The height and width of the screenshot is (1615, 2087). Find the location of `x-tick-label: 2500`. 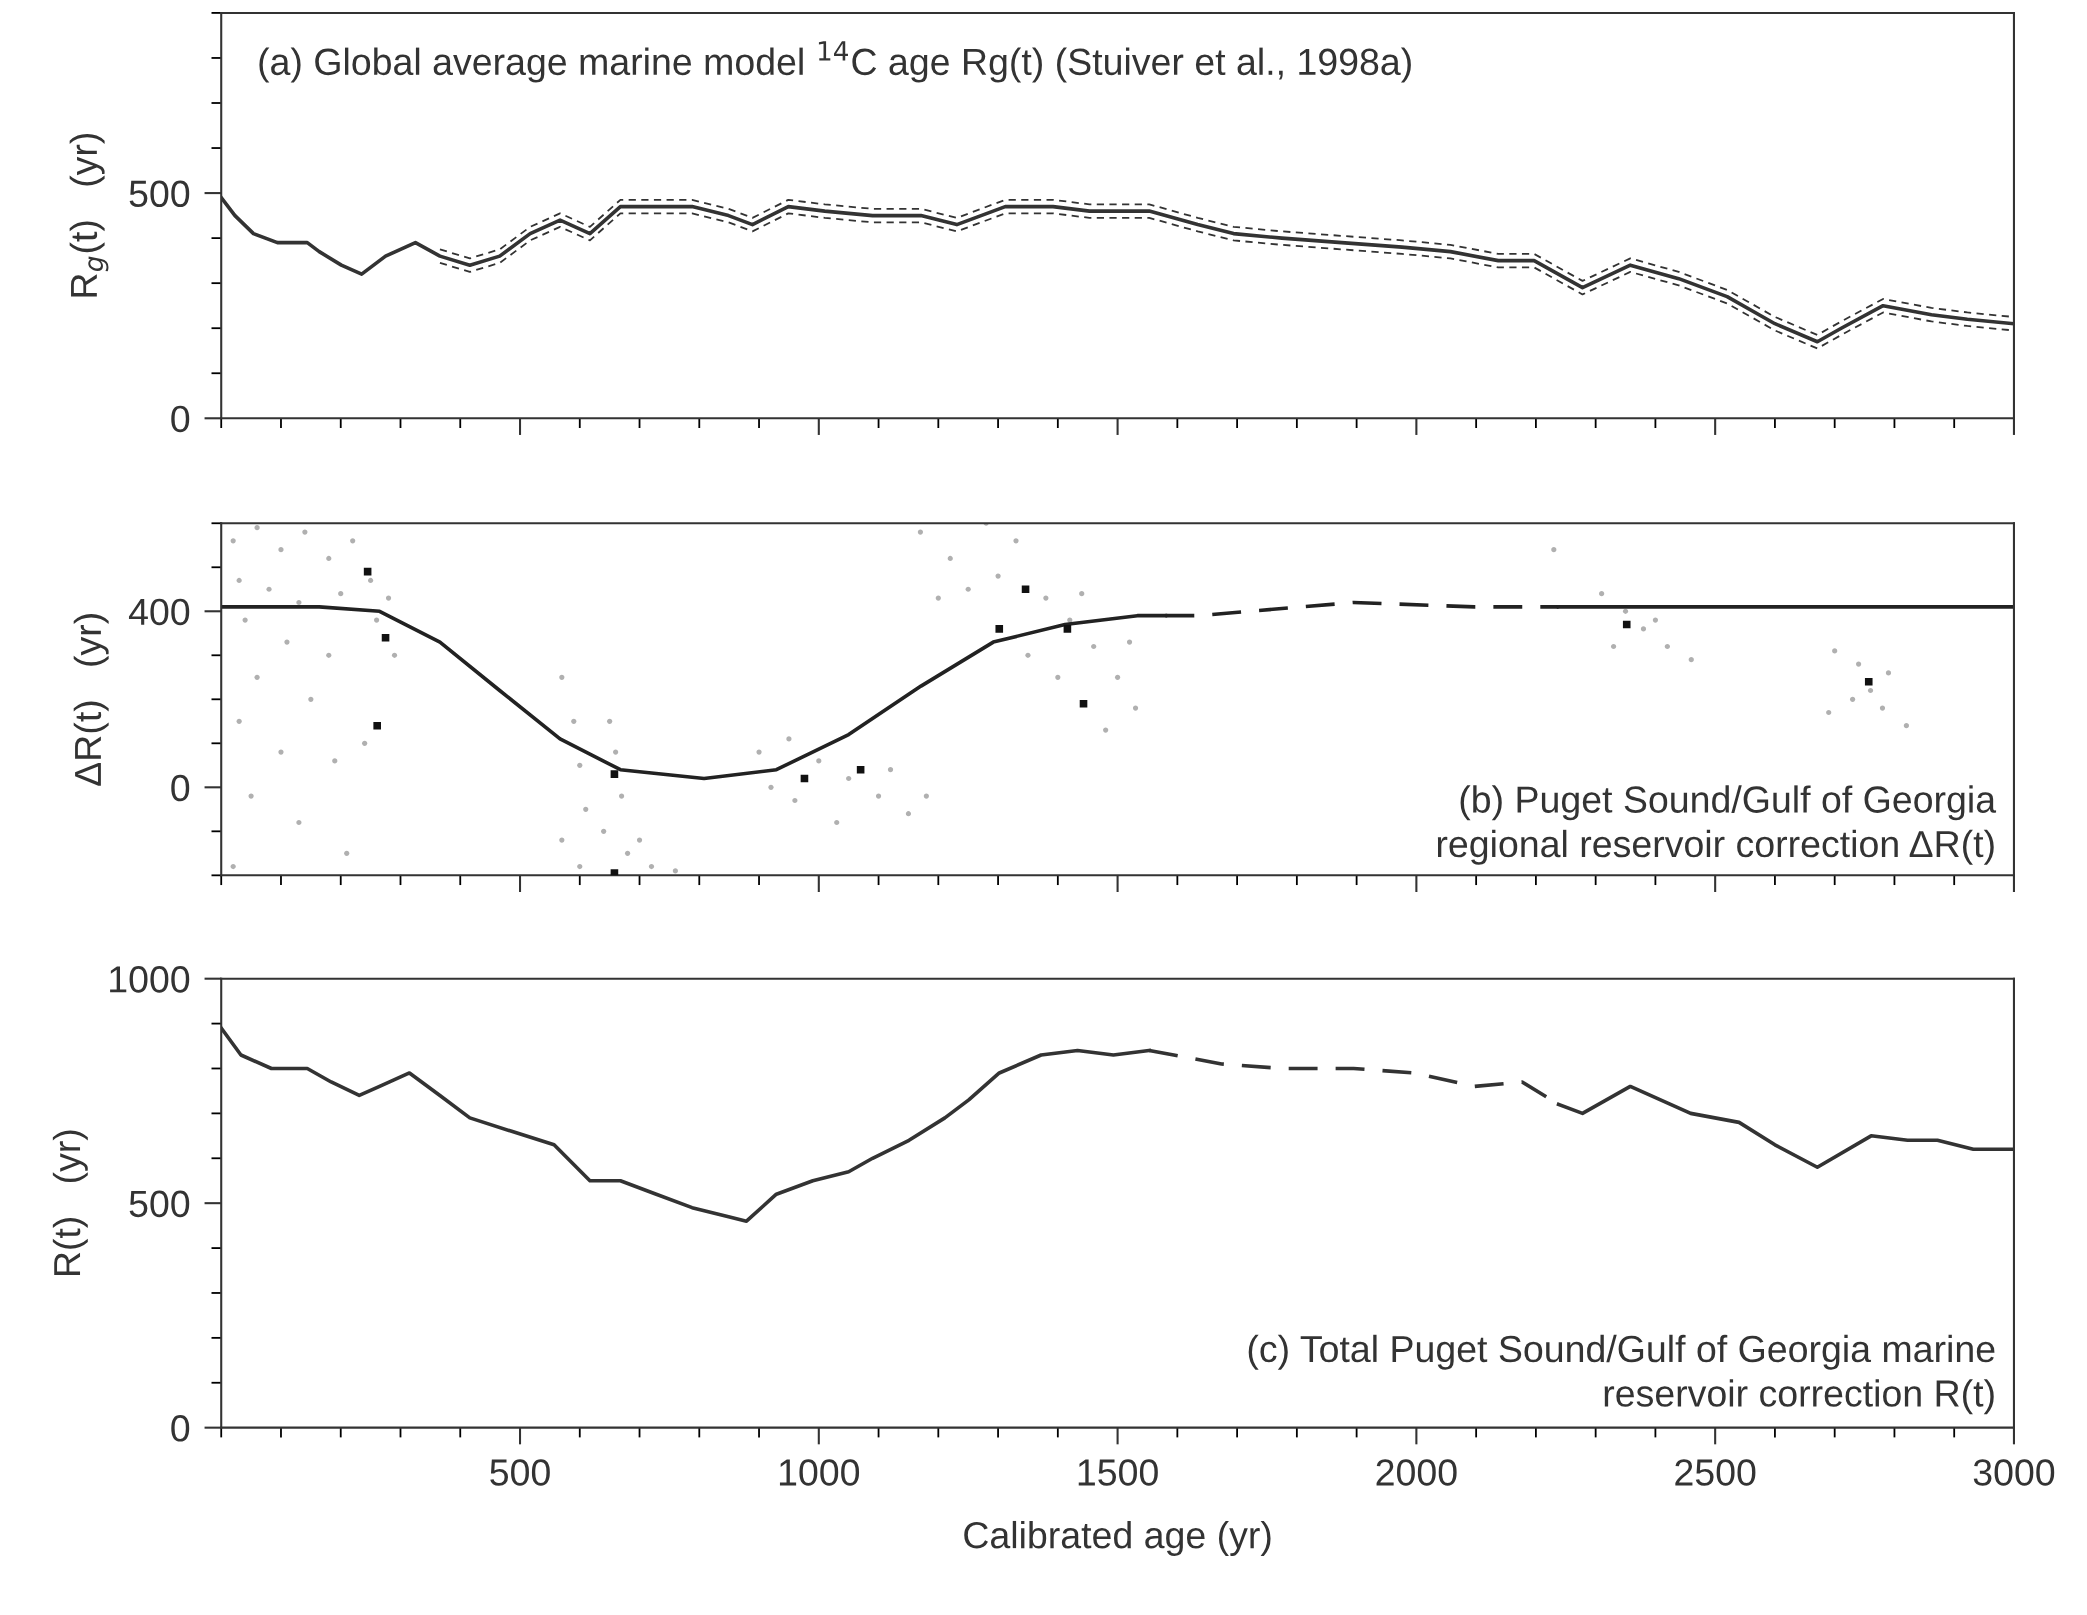

x-tick-label: 2500 is located at coordinates (1715, 1472).